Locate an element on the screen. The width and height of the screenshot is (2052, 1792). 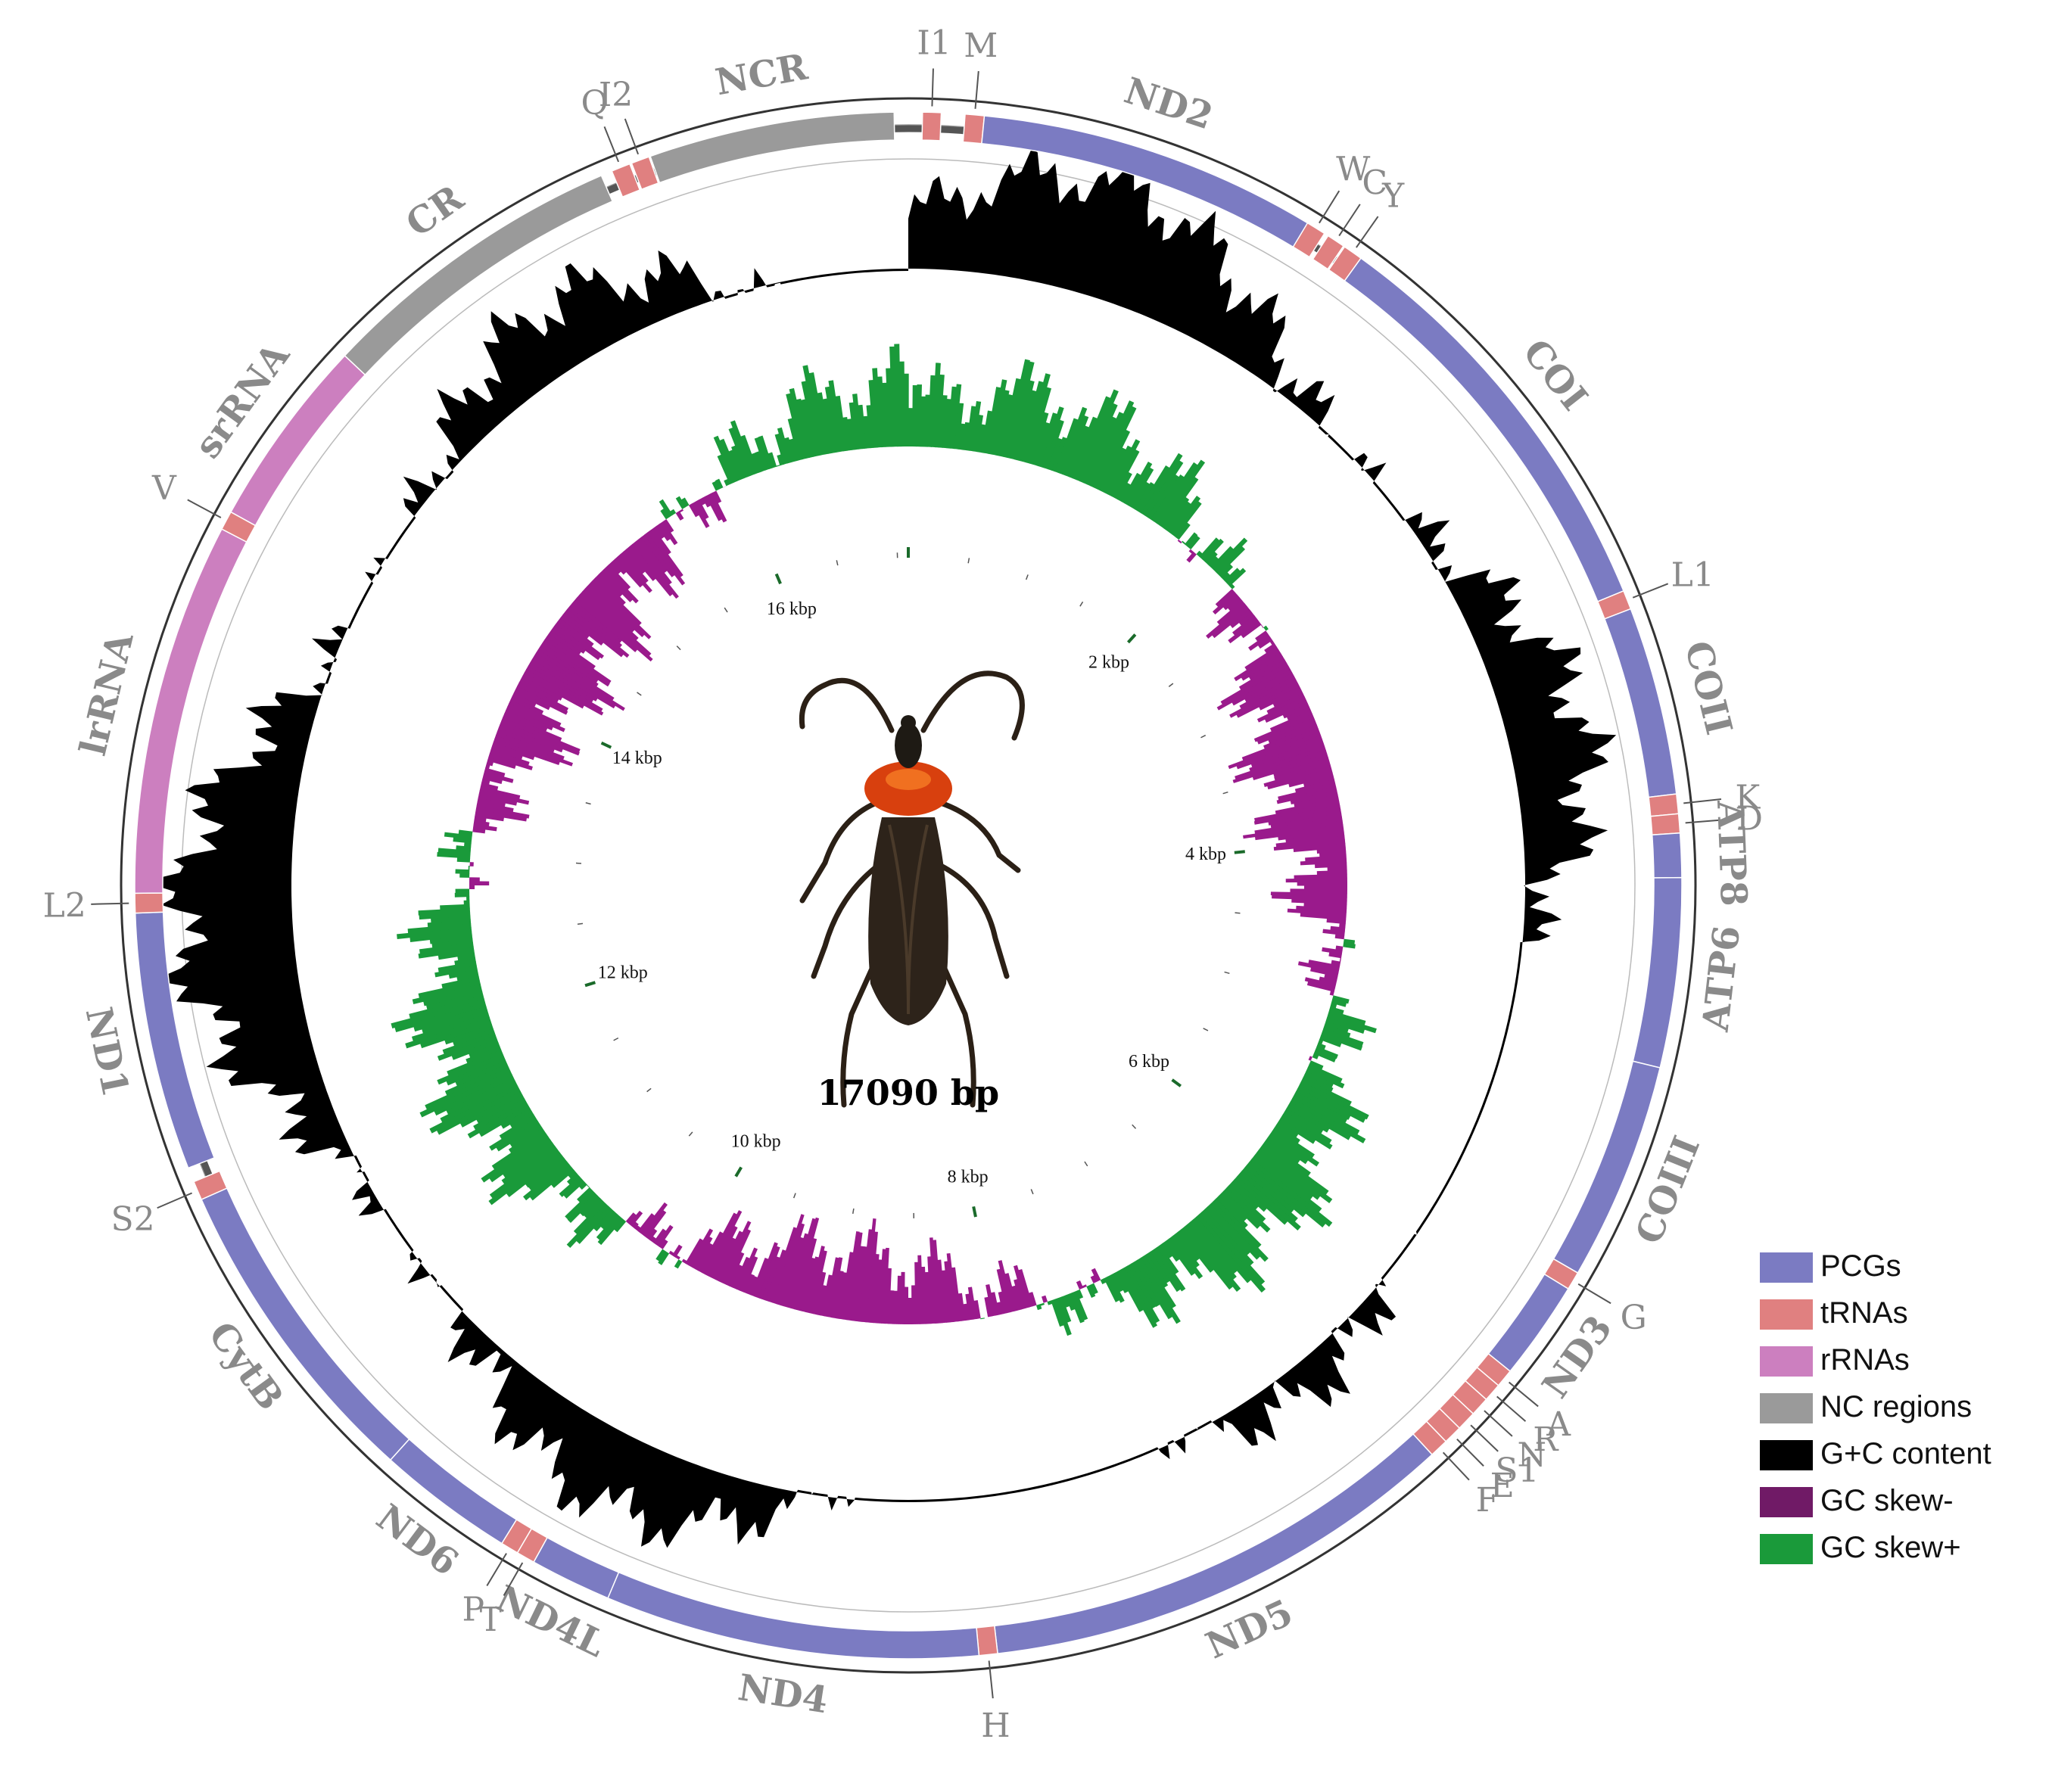
trna-leader-f is located at coordinates (1456, 1466).